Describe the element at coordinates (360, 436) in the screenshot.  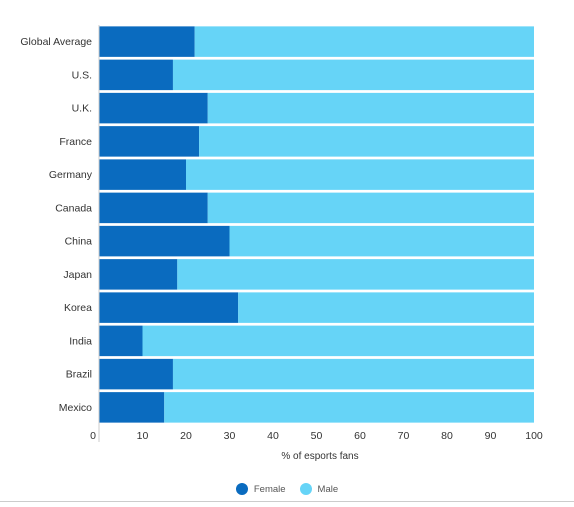
I see `x-tick-label: 60` at that location.